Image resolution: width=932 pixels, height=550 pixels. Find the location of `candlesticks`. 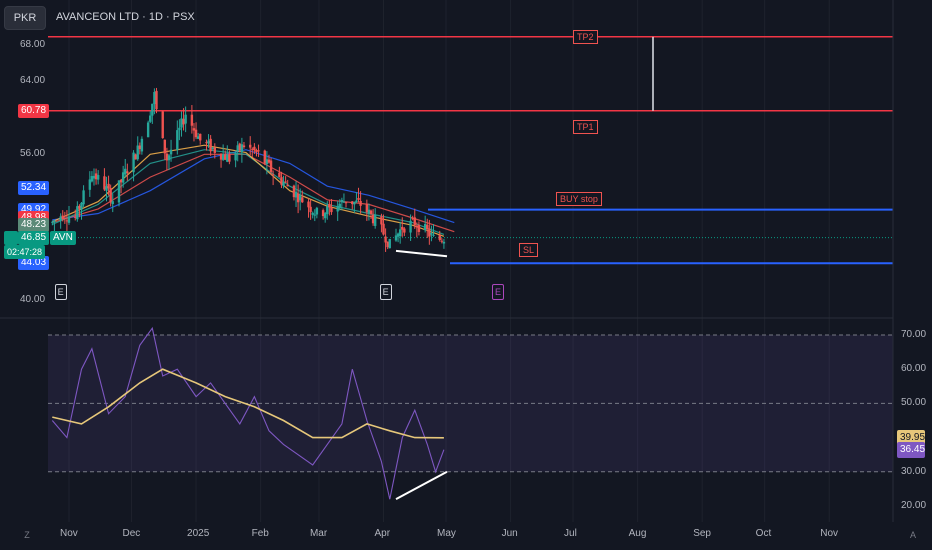

candlesticks is located at coordinates (248, 169).